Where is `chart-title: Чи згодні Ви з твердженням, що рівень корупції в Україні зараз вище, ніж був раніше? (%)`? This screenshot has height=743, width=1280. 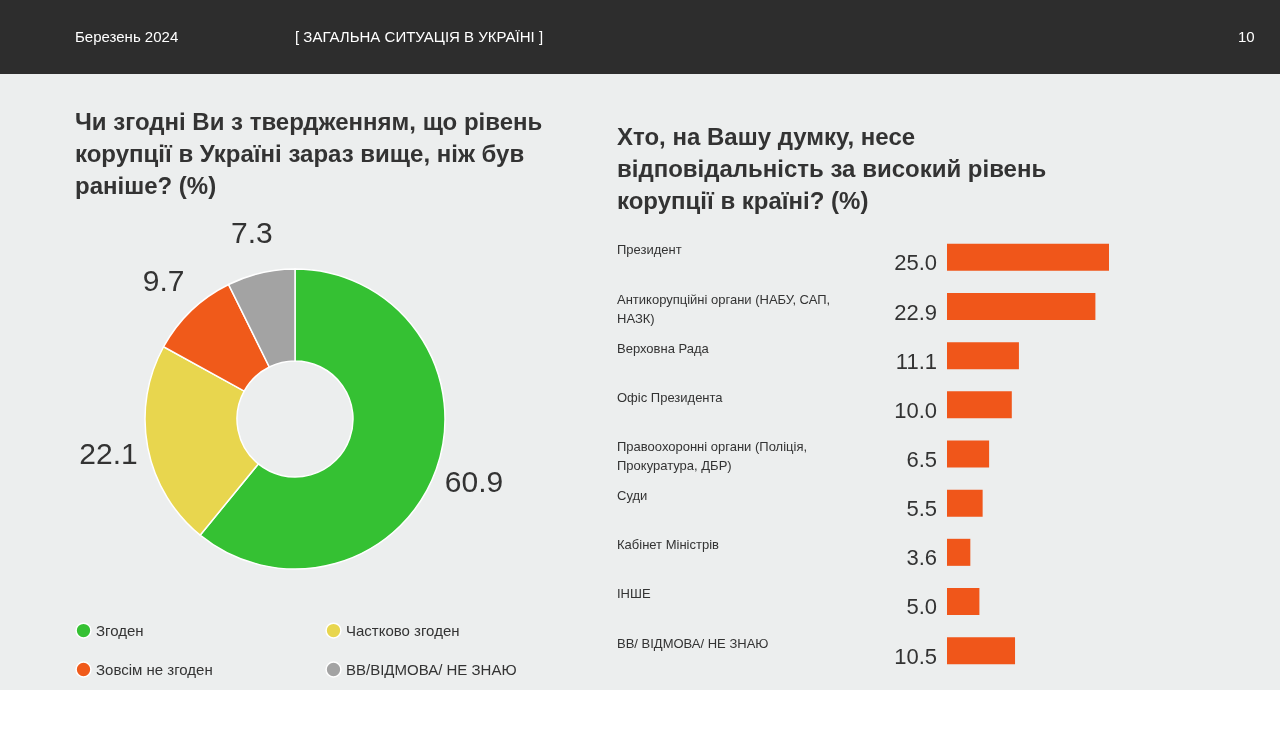
chart-title: Чи згодні Ви з твердженням, що рівень корупції в Україні зараз вище, ніж був раніше? (%) is located at coordinates (309, 153).